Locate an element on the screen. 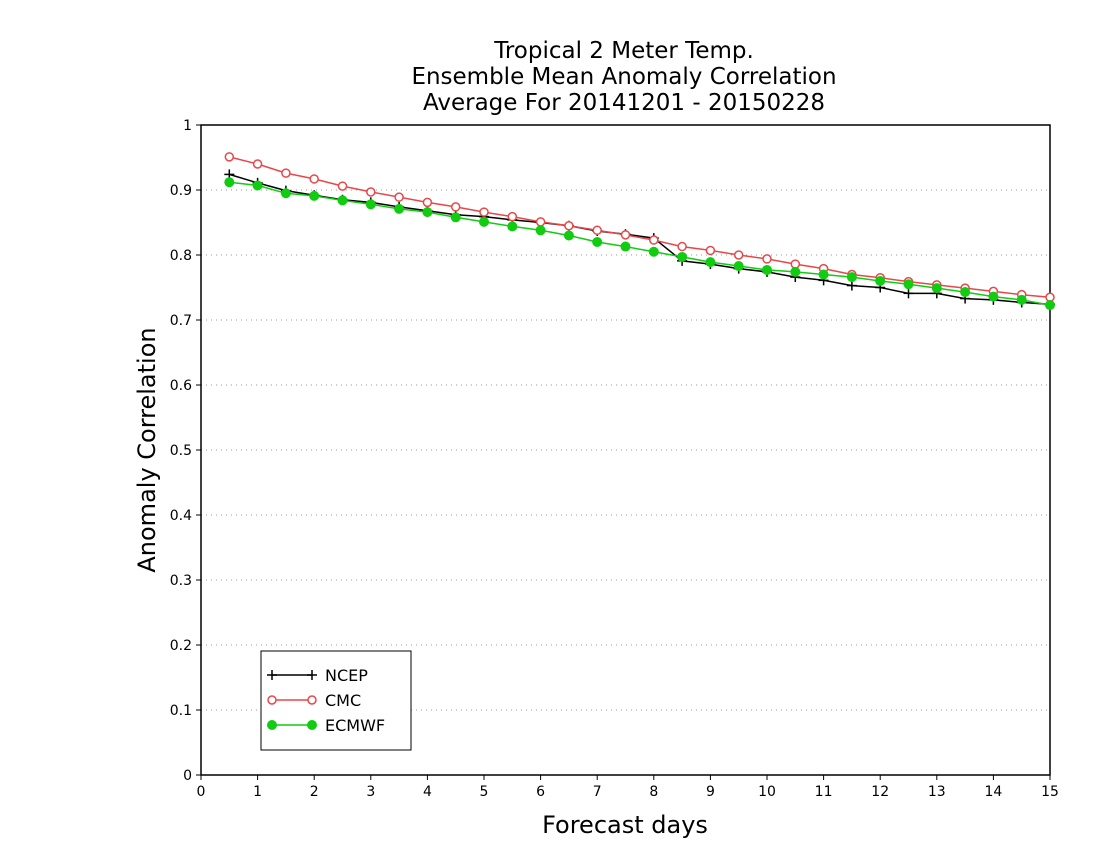 The image size is (1100, 850). y-tick-label: 0.3 is located at coordinates (181, 581).